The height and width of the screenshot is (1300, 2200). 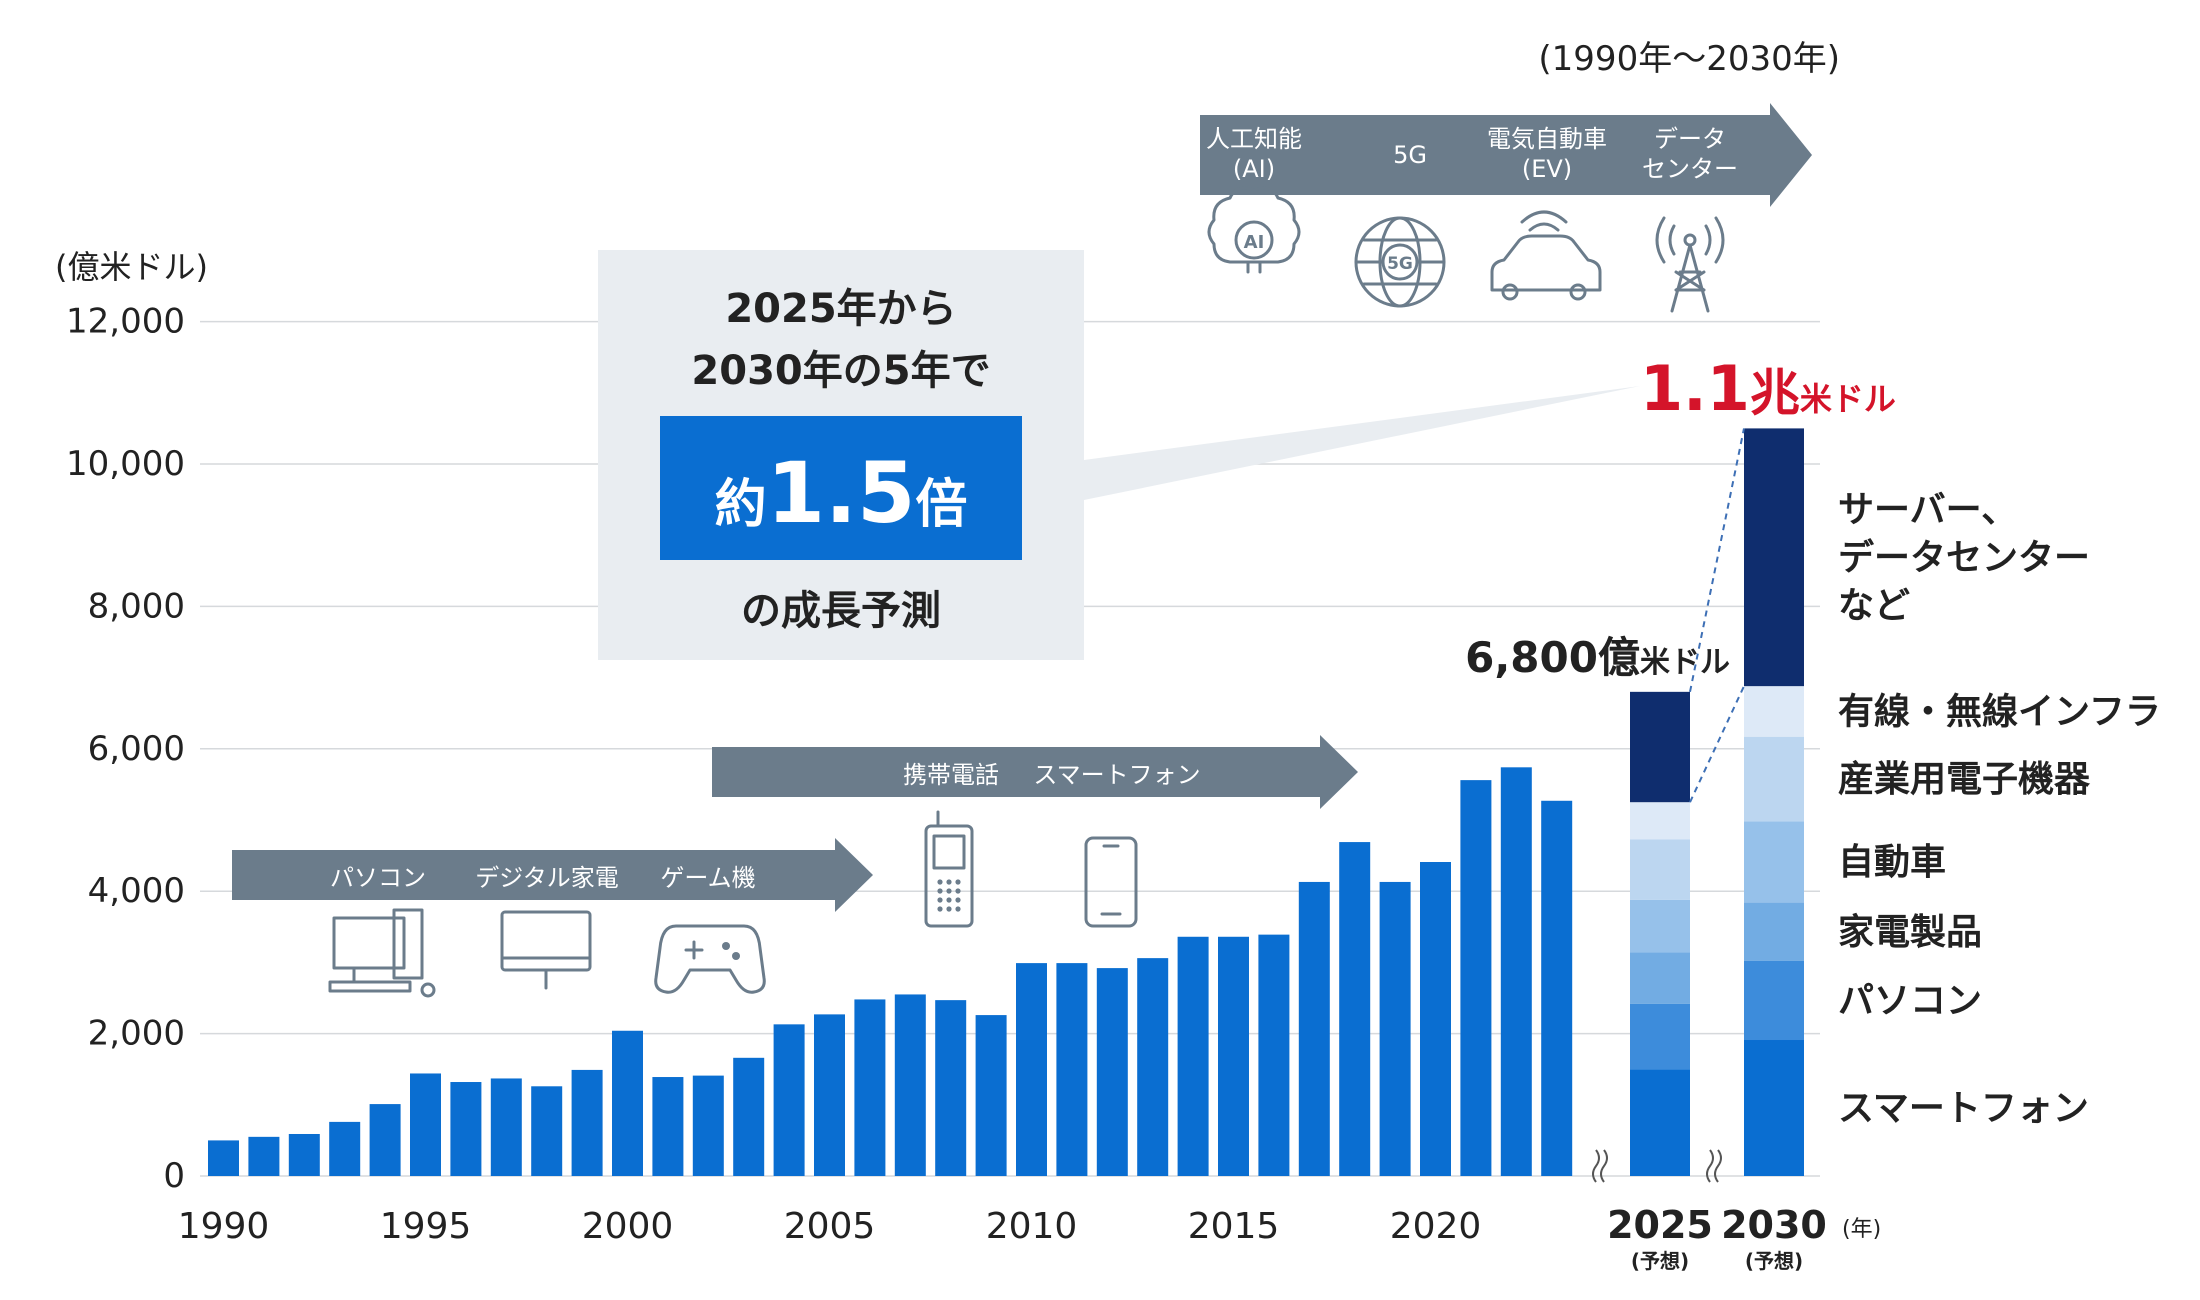 I want to click on period-note: (1990年〜2030年), so click(x=1689, y=59).